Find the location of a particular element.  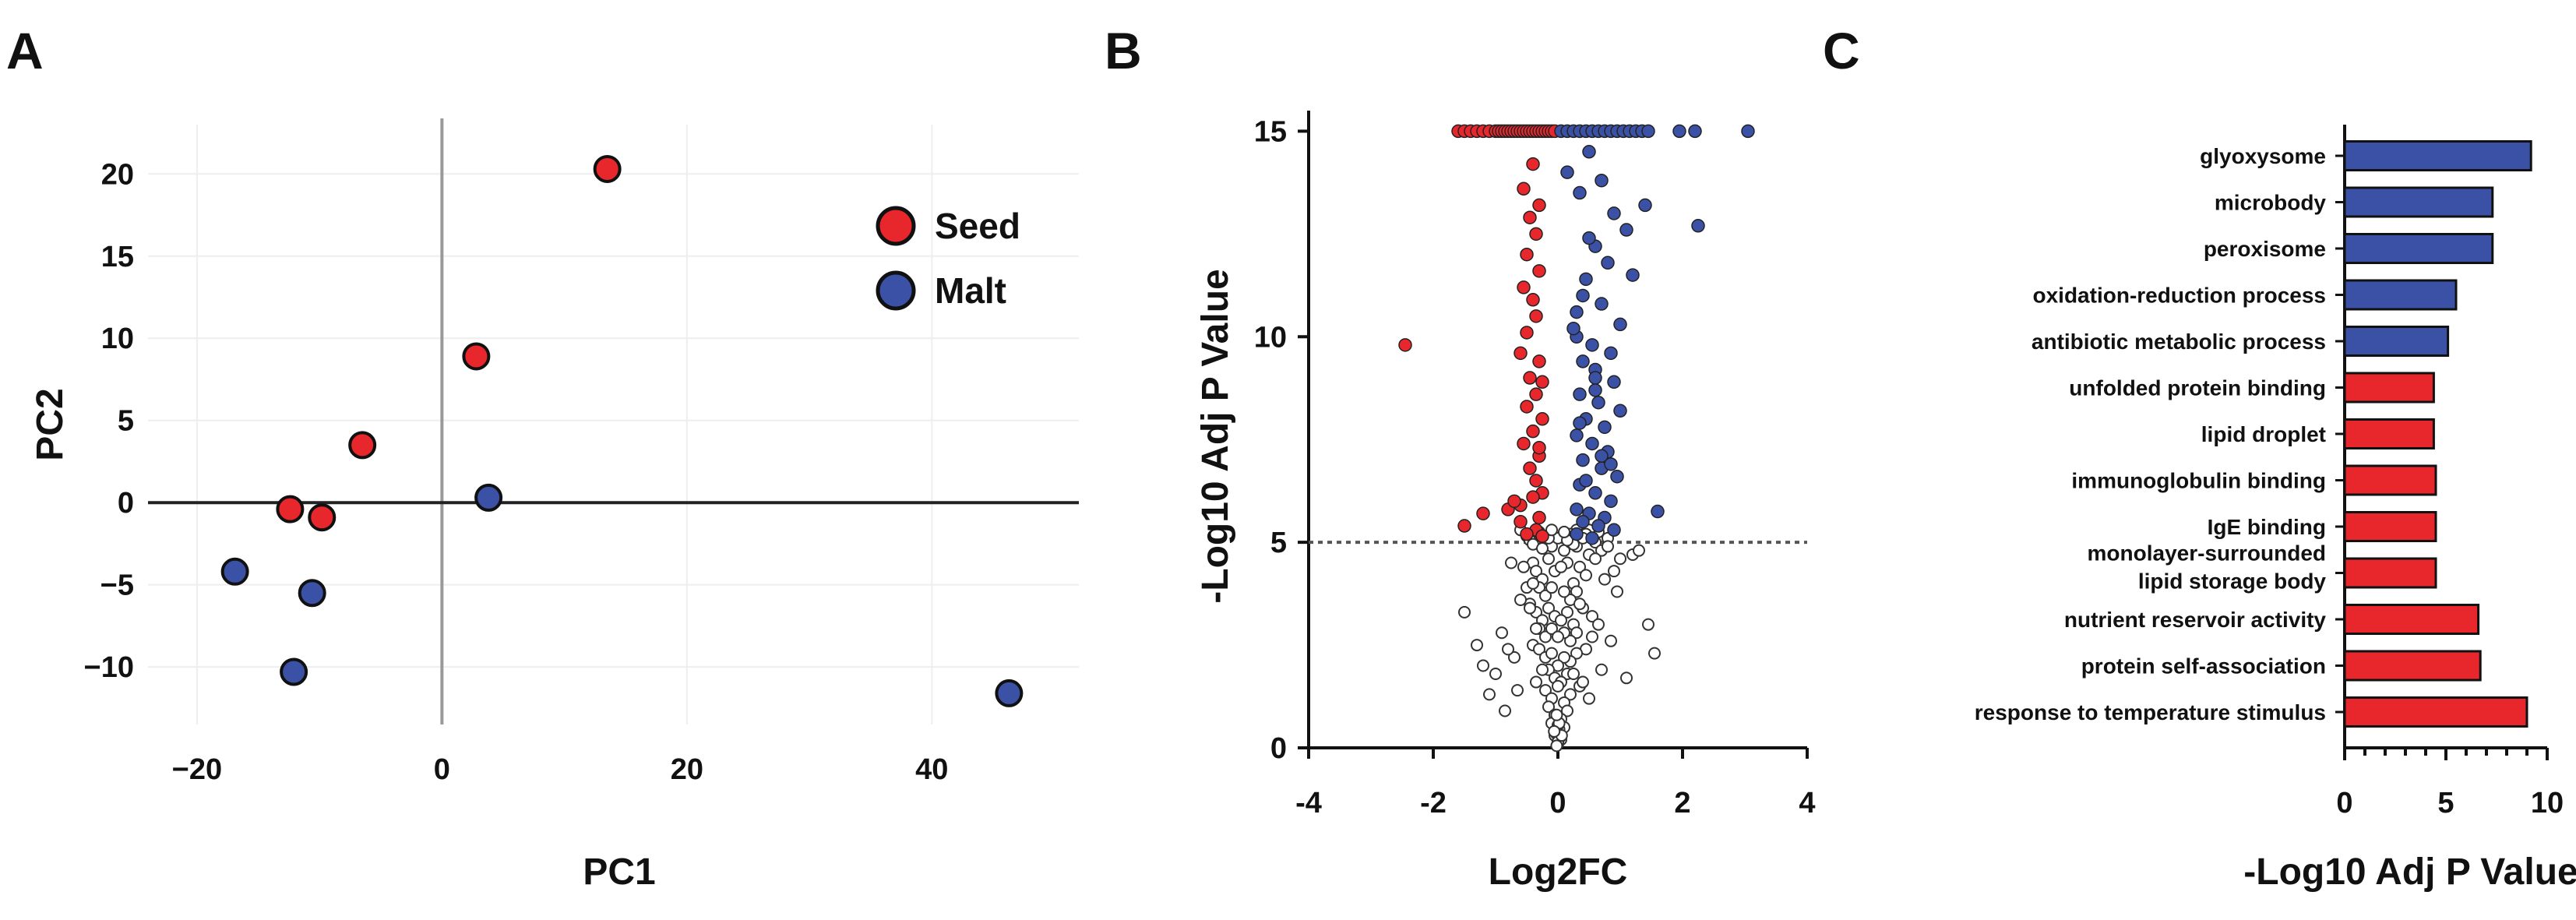

panel-letter-a: A is located at coordinates (25, 50).